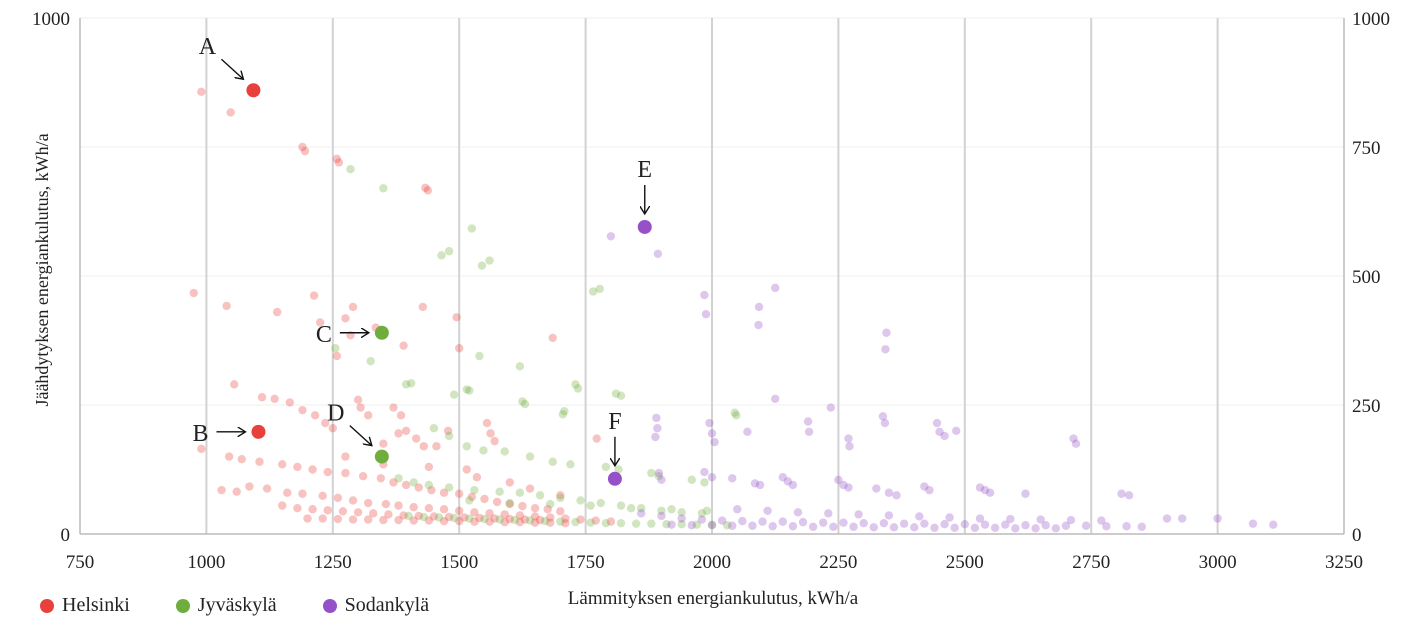 The width and height of the screenshot is (1422, 624). I want to click on highlight-point-c, so click(381, 332).